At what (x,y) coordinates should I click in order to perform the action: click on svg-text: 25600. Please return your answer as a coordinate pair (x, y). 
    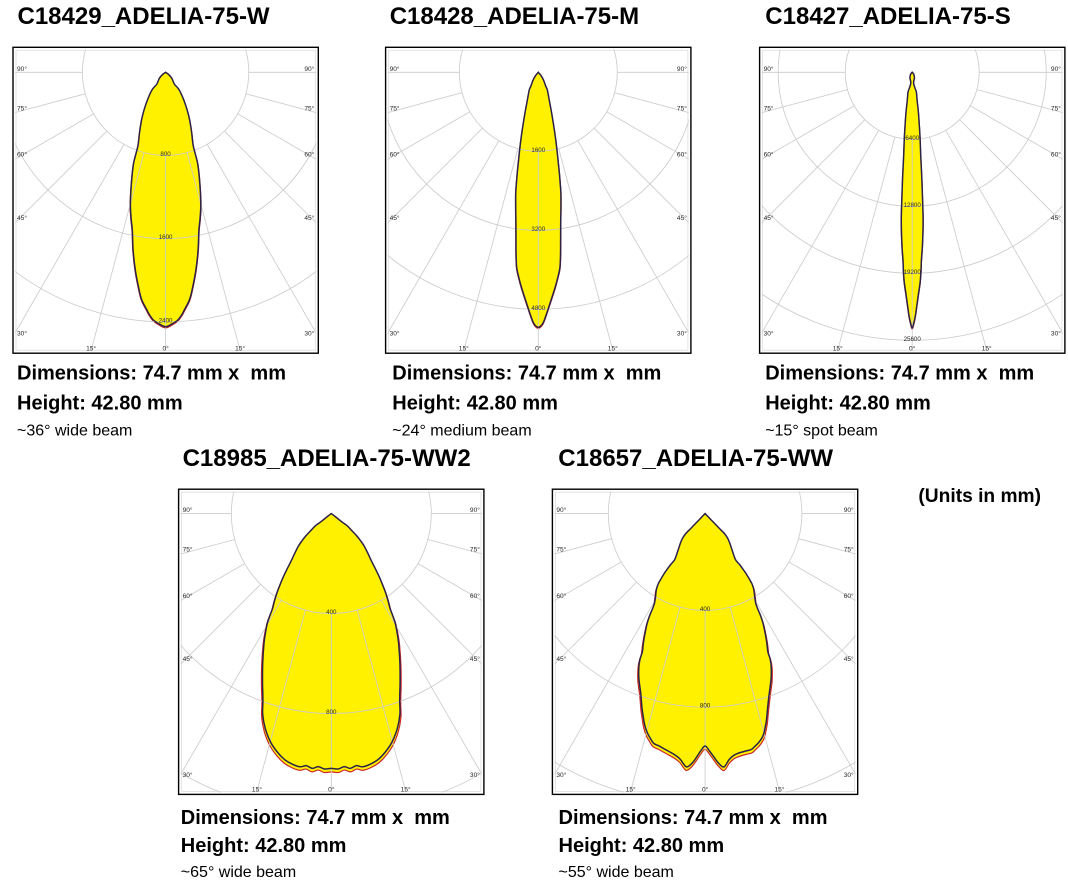
    Looking at the image, I should click on (913, 339).